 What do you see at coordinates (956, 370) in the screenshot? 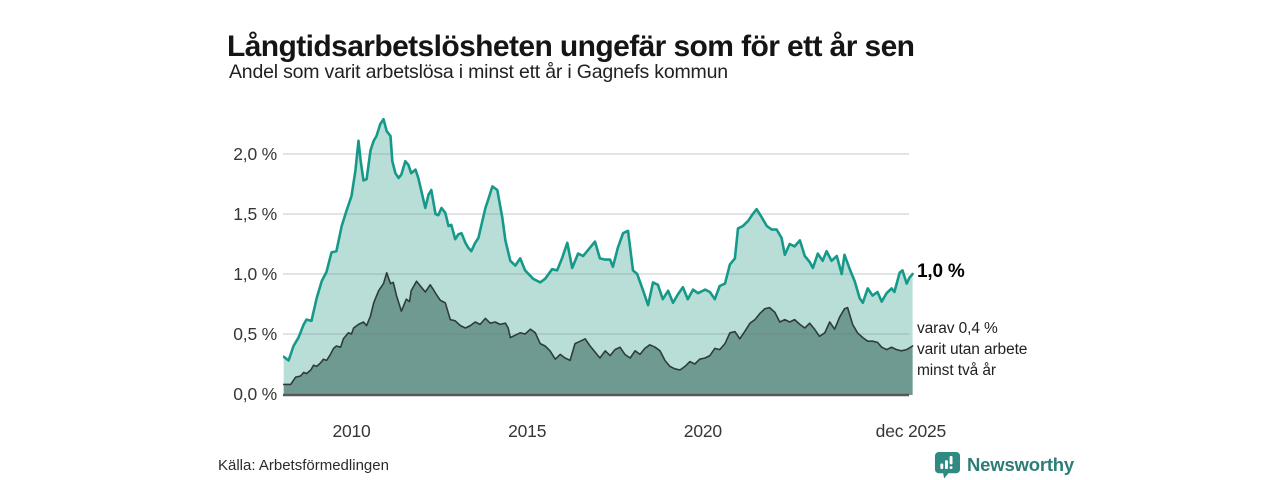
I see `two-year-annotation-line-3: minst två år` at bounding box center [956, 370].